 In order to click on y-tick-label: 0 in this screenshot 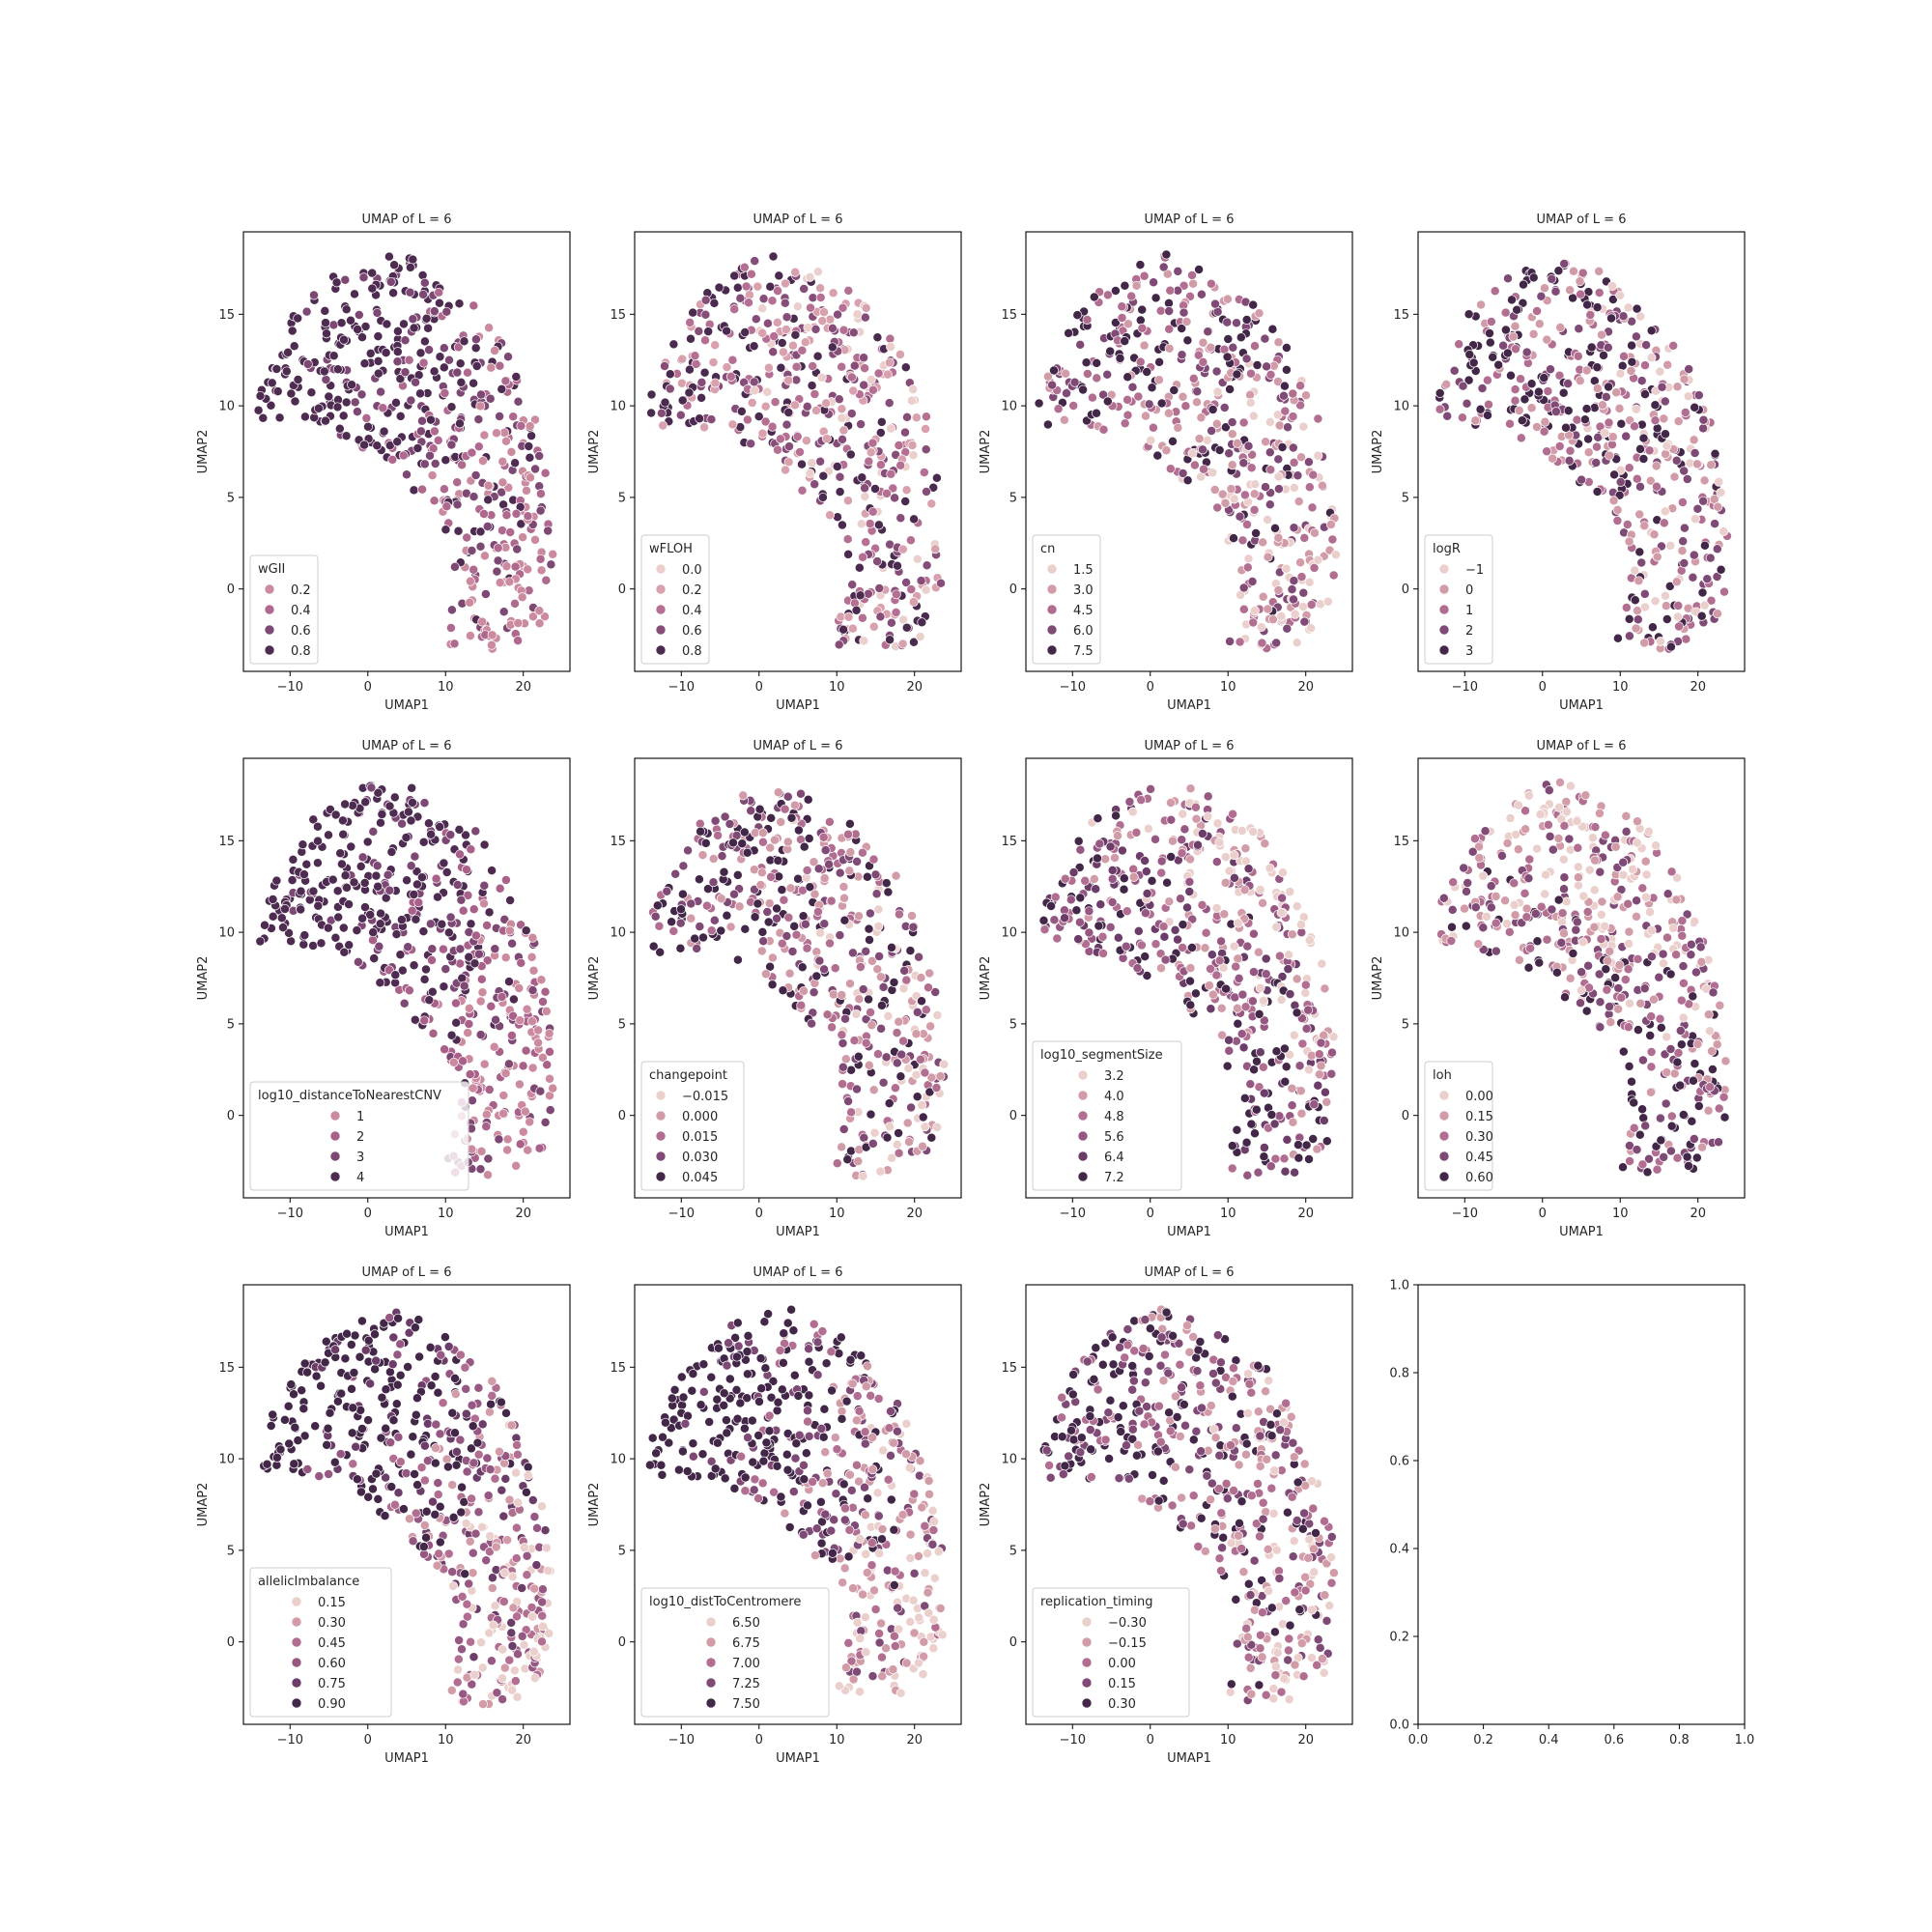, I will do `click(622, 589)`.